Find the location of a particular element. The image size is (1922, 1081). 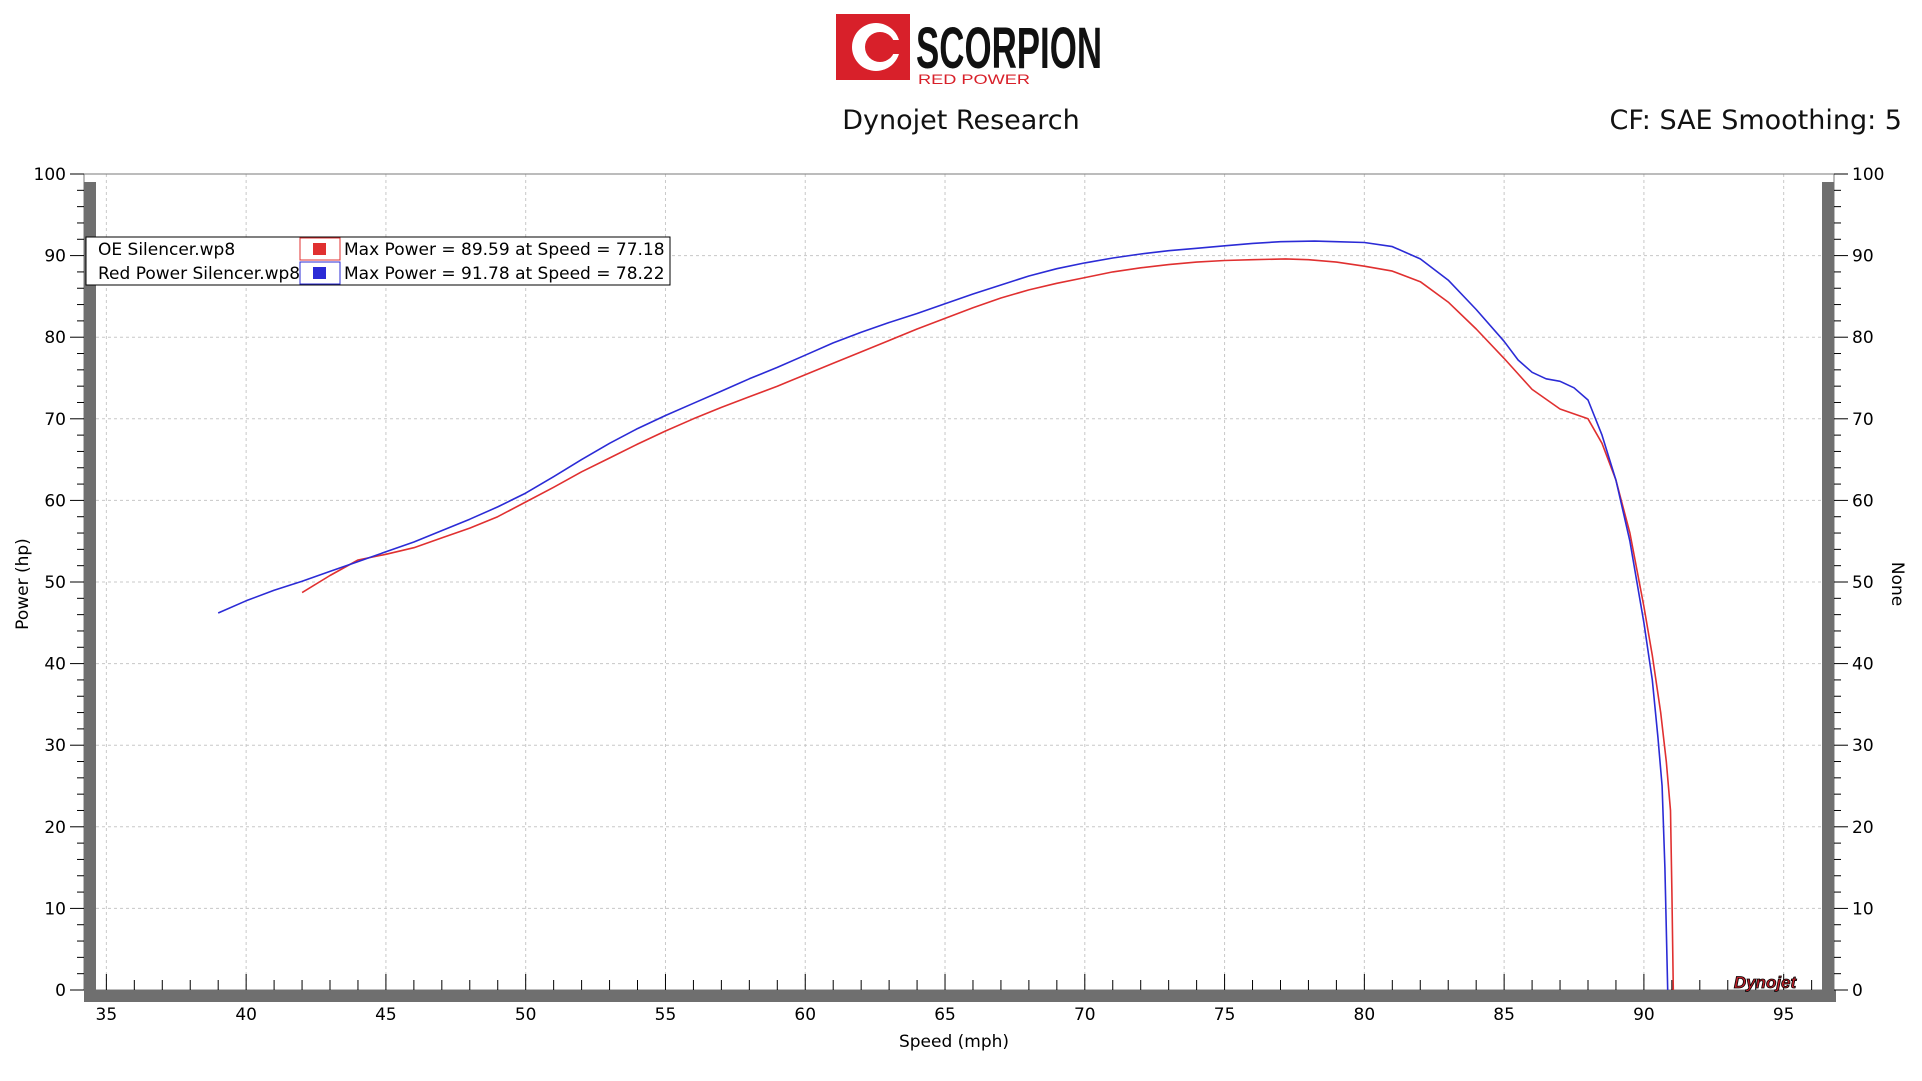

x-tick-label: 45 is located at coordinates (386, 1015).